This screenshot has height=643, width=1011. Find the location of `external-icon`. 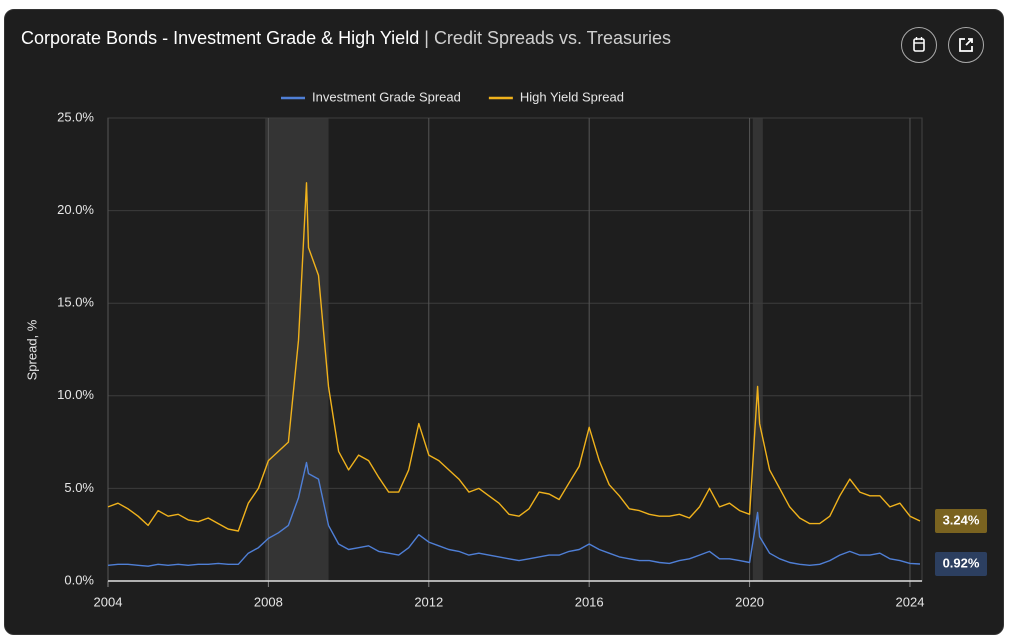

external-icon is located at coordinates (966, 45).